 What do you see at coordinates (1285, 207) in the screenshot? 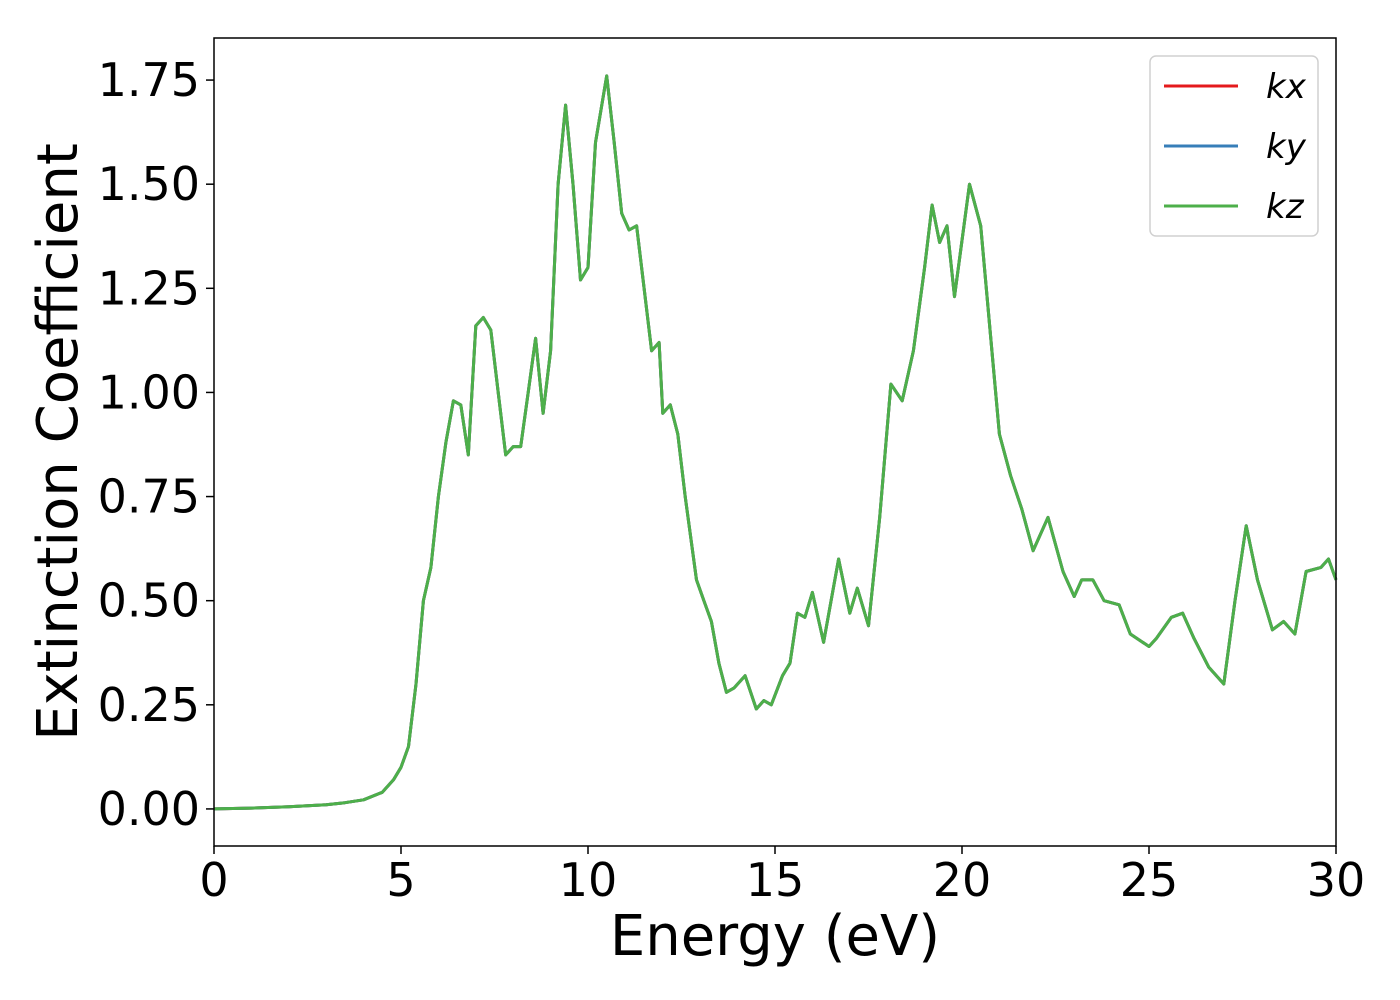
I see `legend-label: kz` at bounding box center [1285, 207].